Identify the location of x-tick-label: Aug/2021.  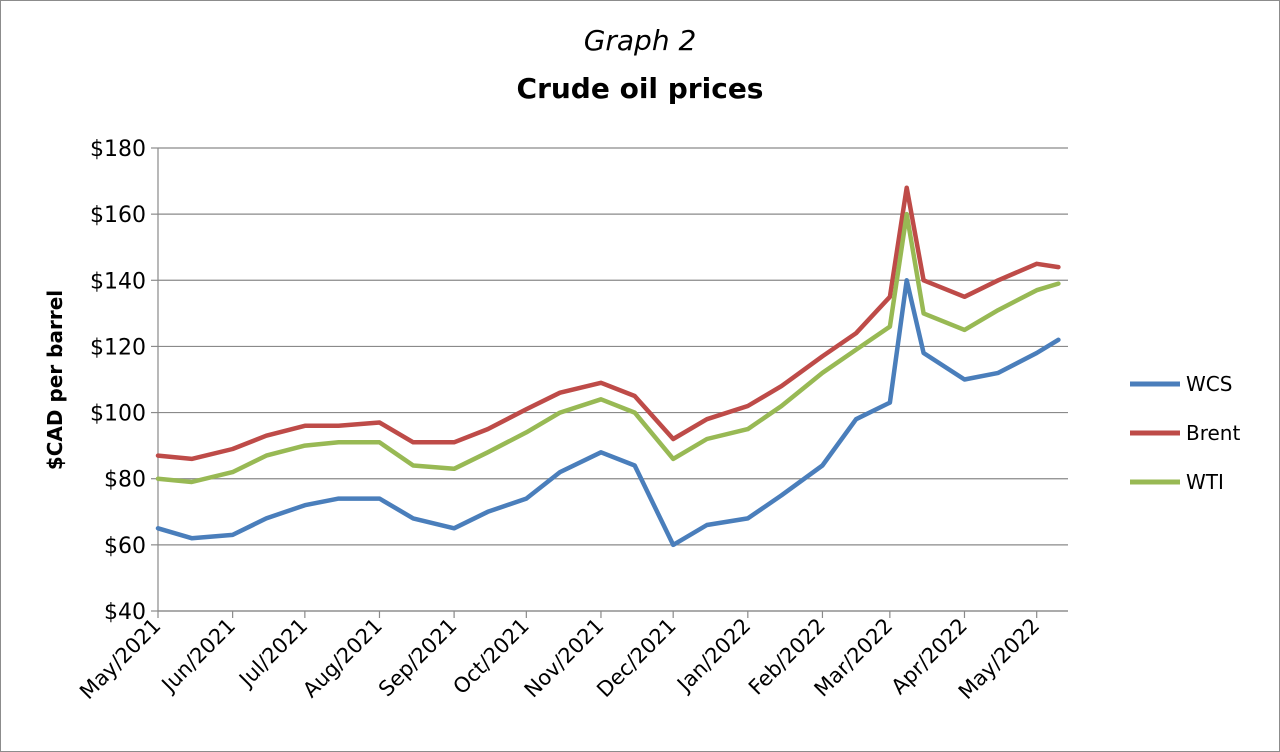
(342, 658).